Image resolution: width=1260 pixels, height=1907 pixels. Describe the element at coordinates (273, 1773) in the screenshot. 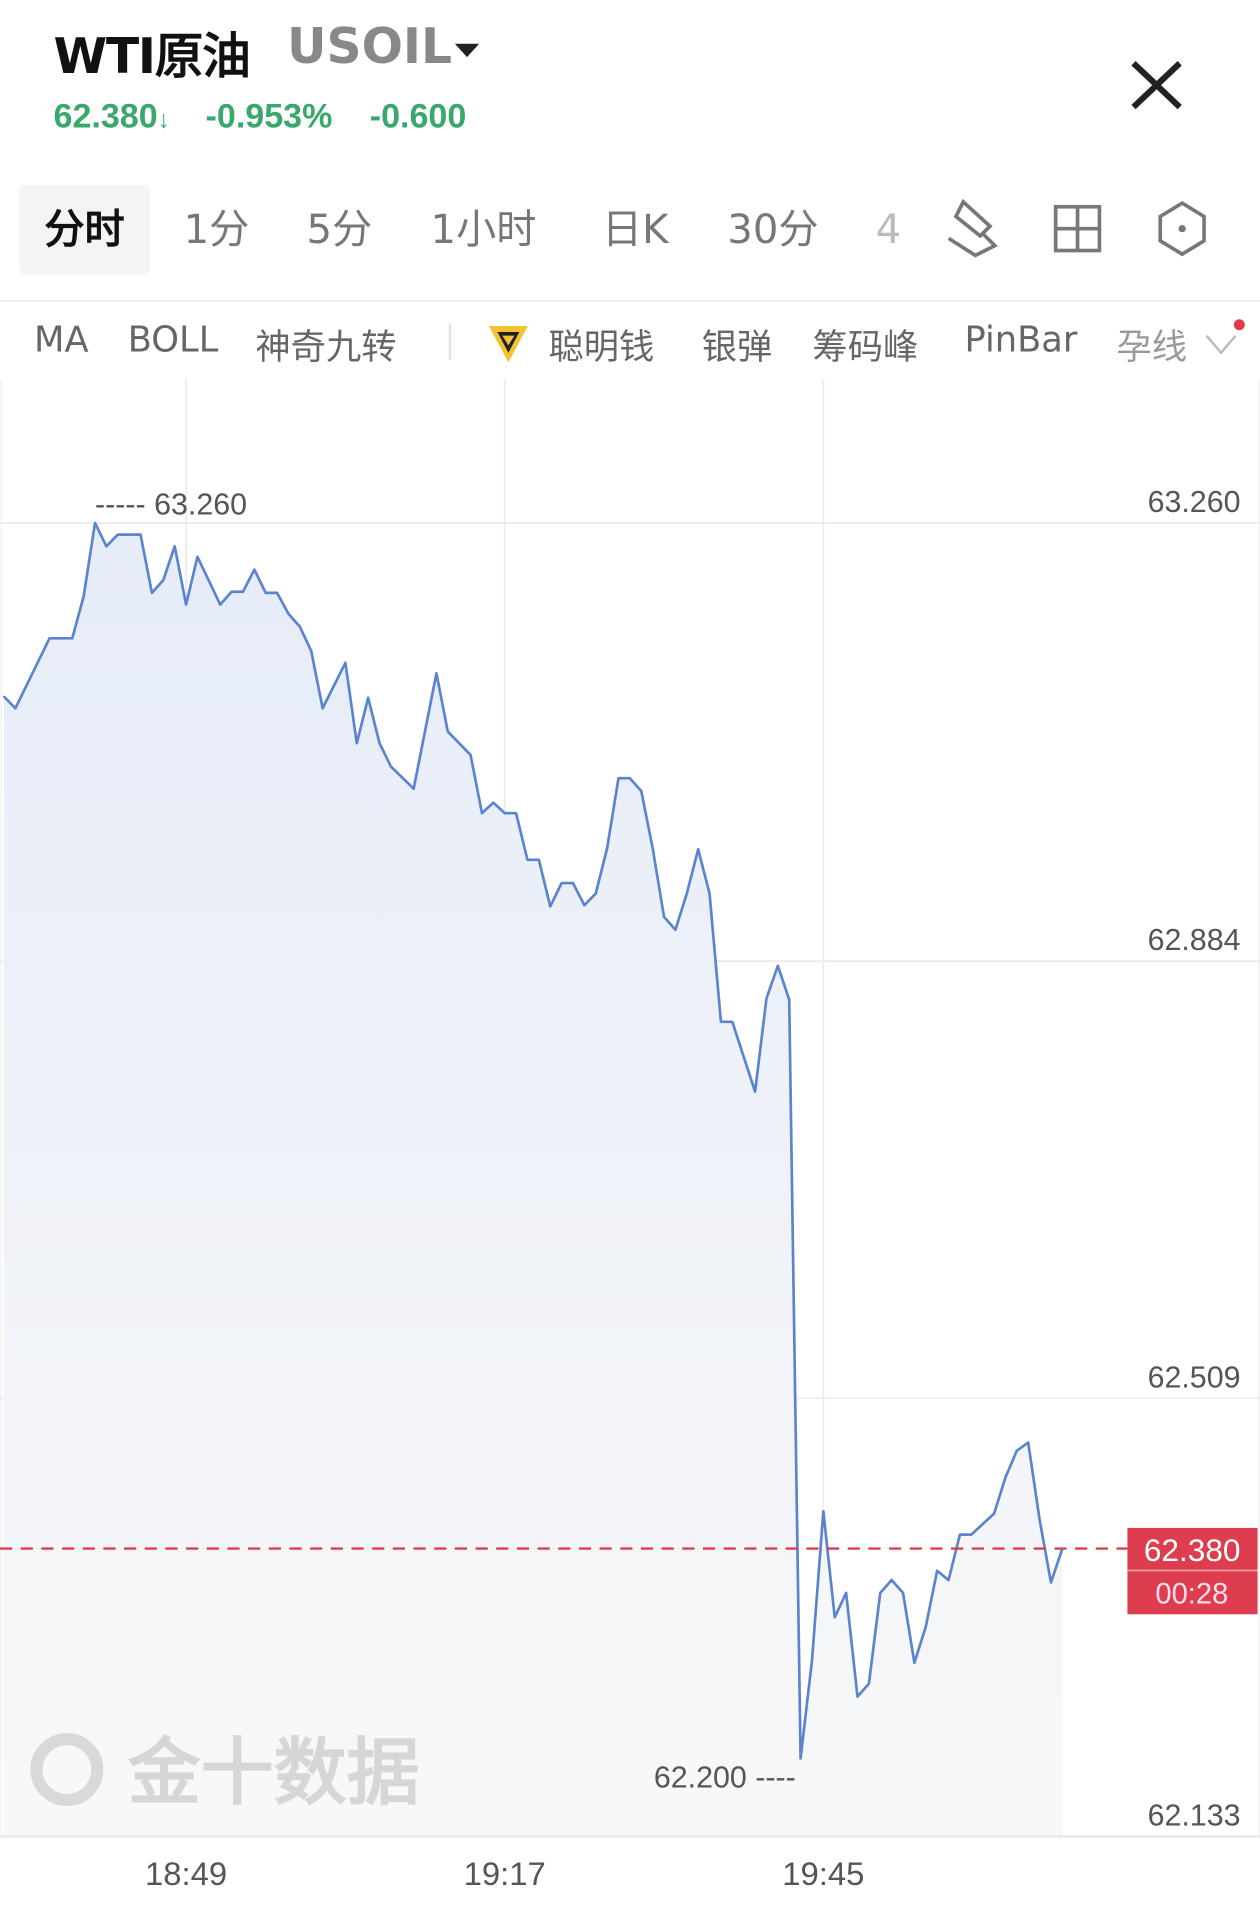

I see `watermark-text: 金十数据` at that location.